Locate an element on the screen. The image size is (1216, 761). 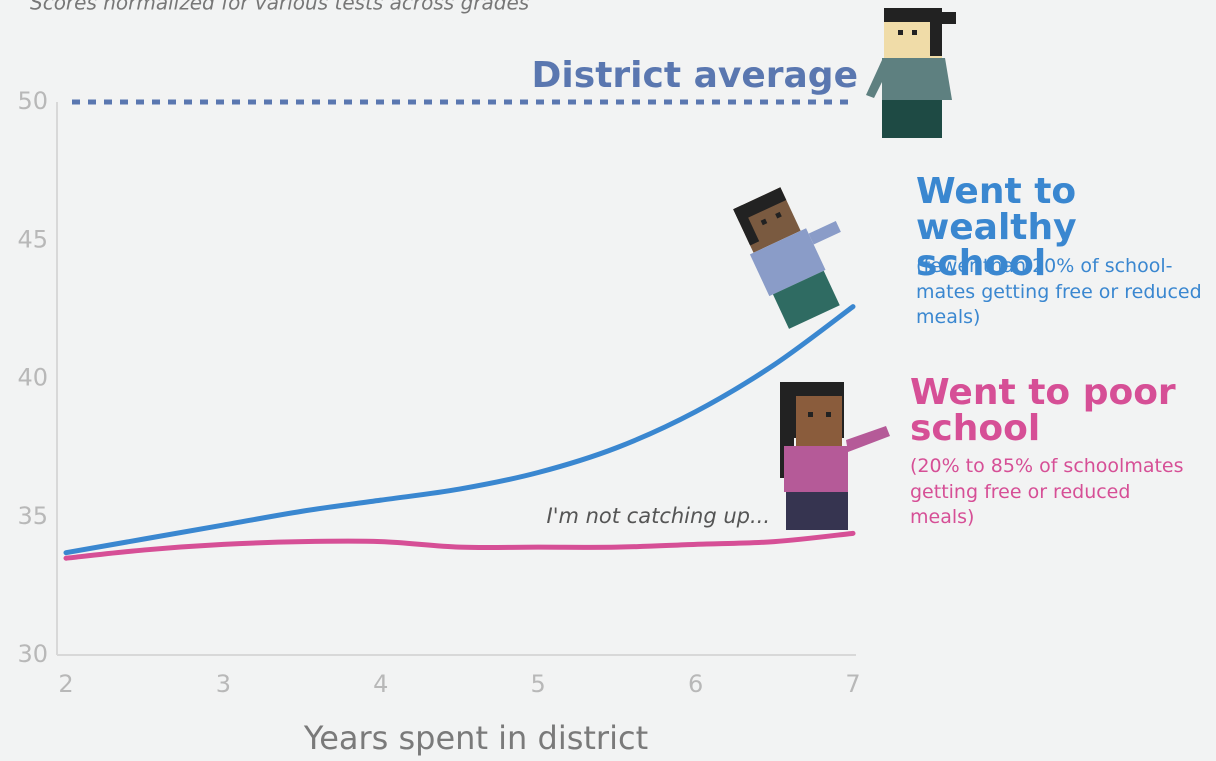
series-label: Went to poor school is located at coordinates (1043, 410).